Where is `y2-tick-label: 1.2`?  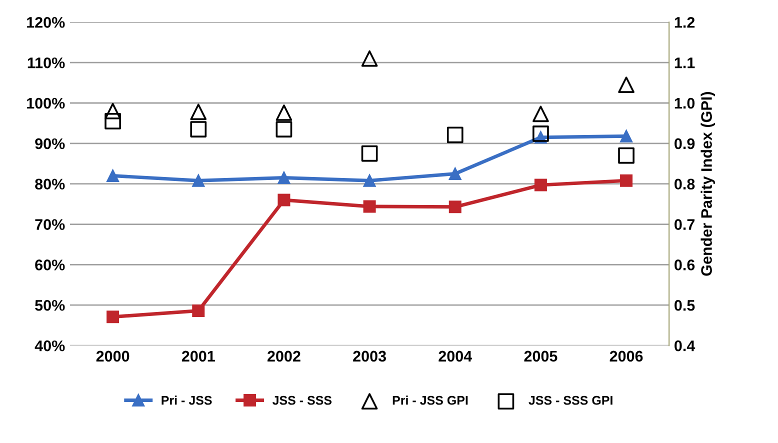
y2-tick-label: 1.2 is located at coordinates (684, 22).